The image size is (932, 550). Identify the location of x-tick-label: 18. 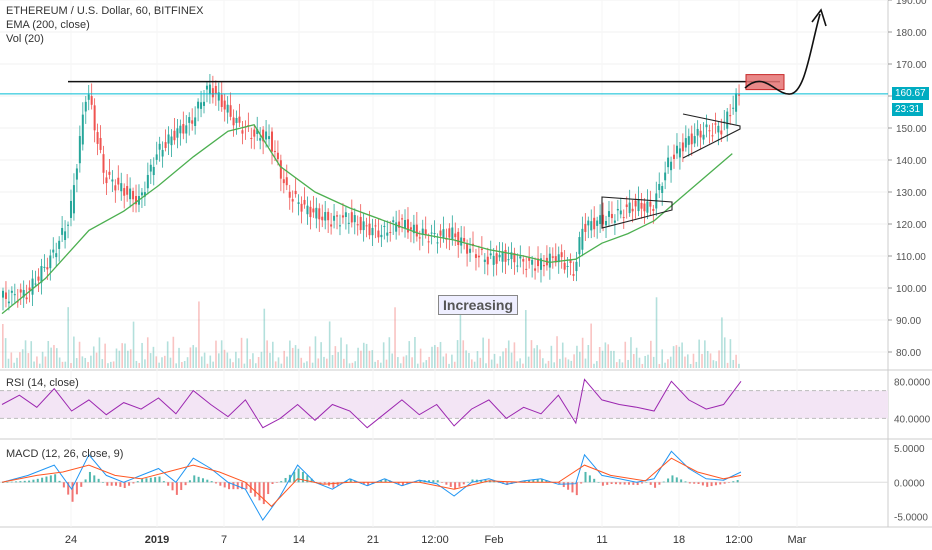
(679, 540).